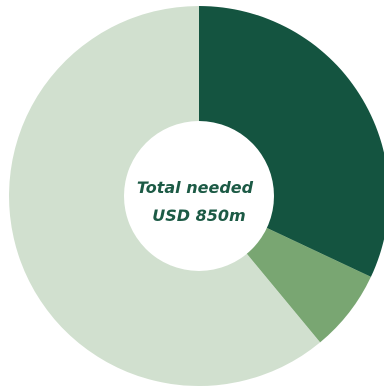 This screenshot has height=391, width=384. I want to click on donut-hole, so click(199, 196).